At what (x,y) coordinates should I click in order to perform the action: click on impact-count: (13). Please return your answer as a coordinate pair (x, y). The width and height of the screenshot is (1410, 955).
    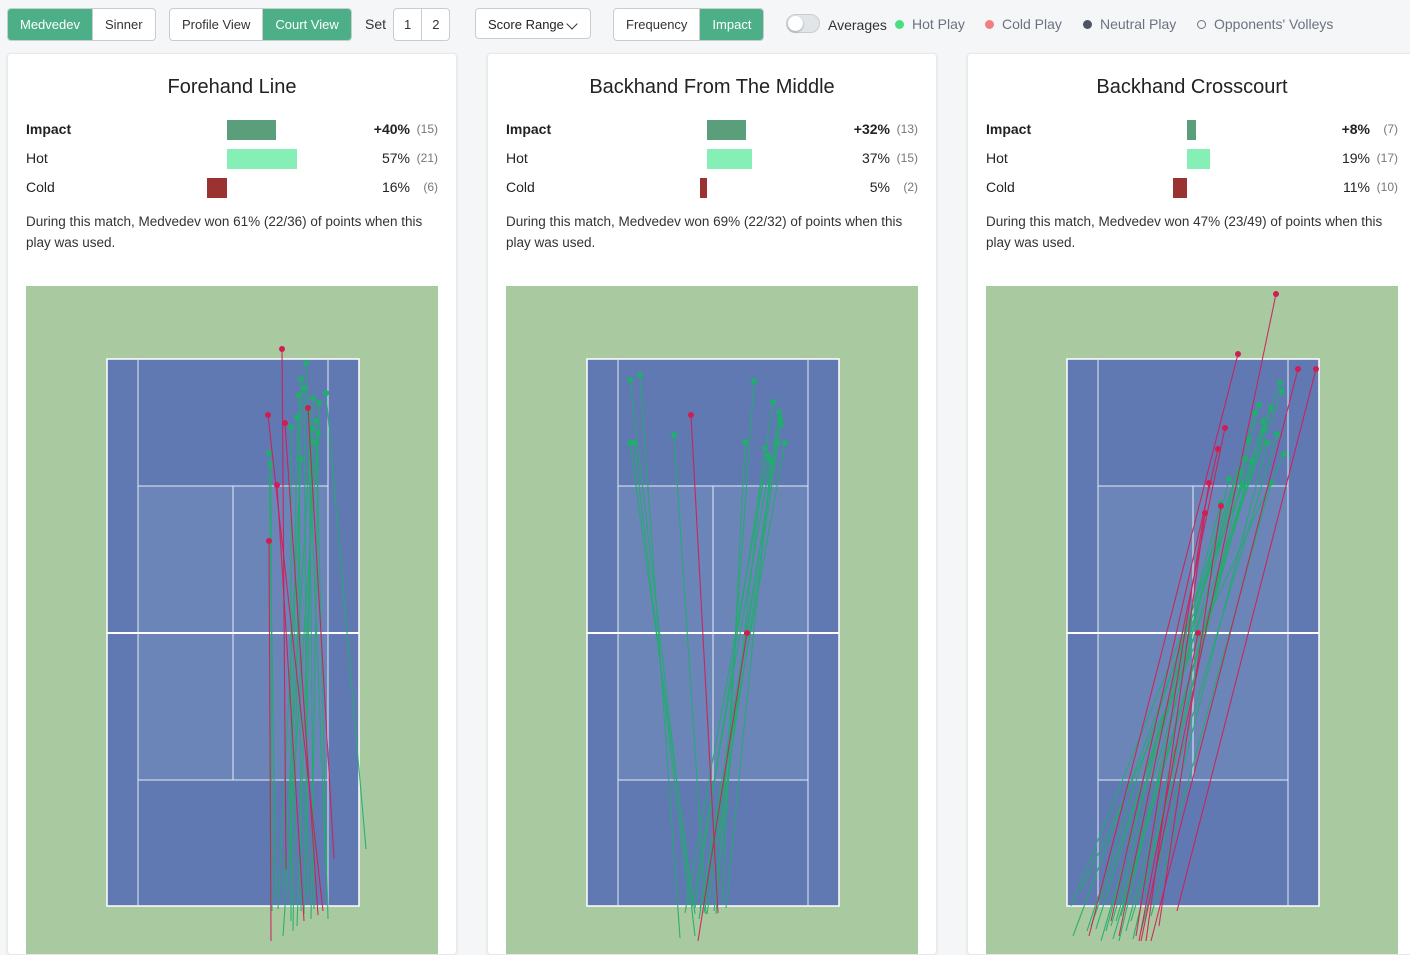
    Looking at the image, I should click on (907, 129).